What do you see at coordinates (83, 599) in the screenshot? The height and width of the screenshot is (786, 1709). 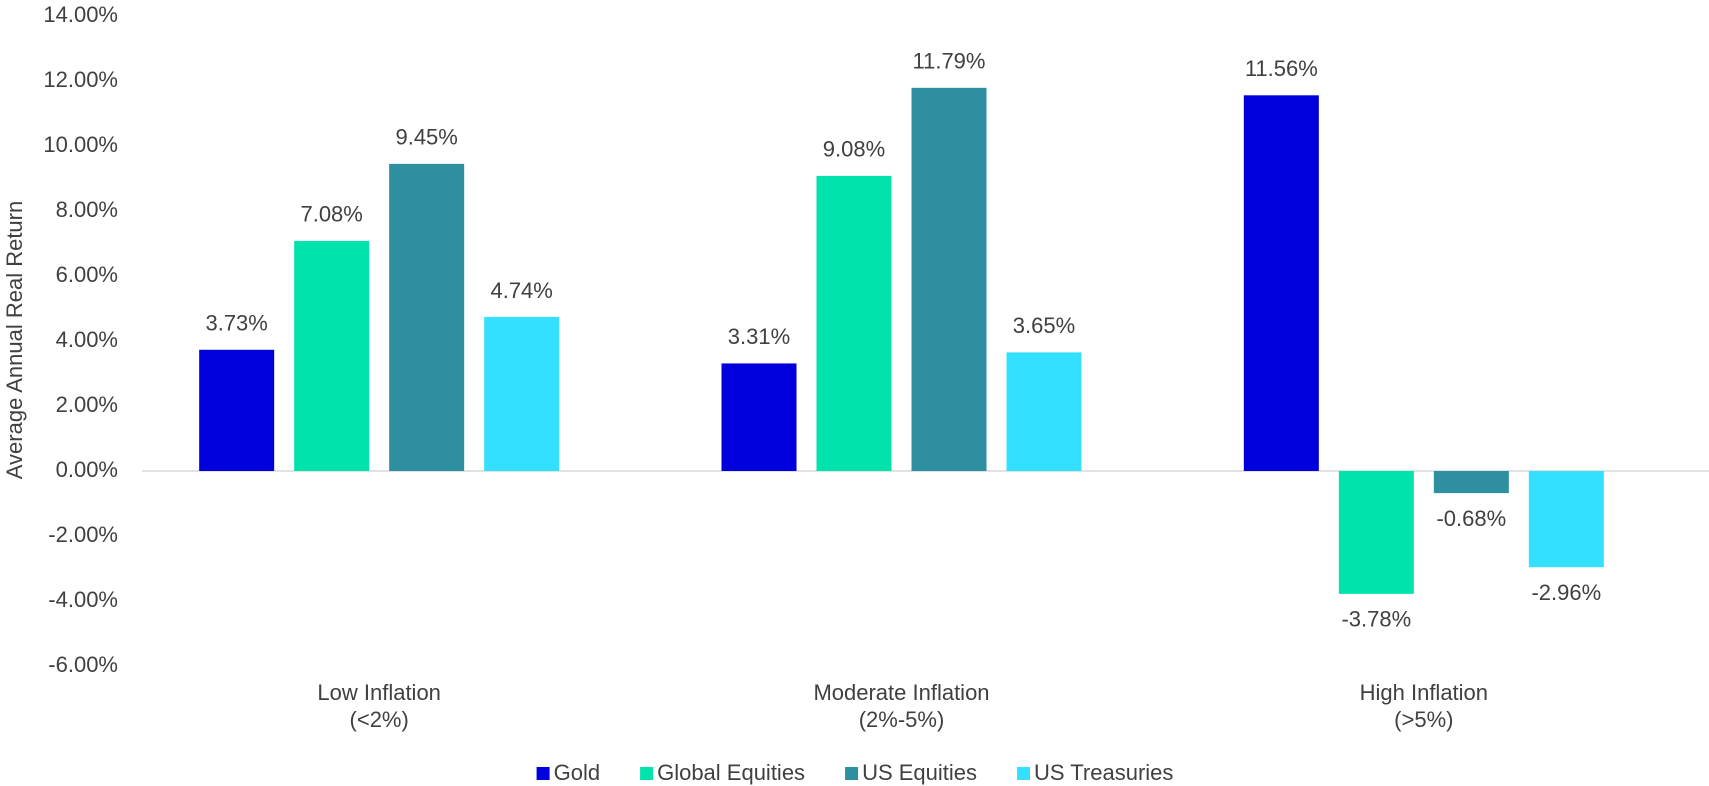 I see `y-tick-label: -4.00%` at bounding box center [83, 599].